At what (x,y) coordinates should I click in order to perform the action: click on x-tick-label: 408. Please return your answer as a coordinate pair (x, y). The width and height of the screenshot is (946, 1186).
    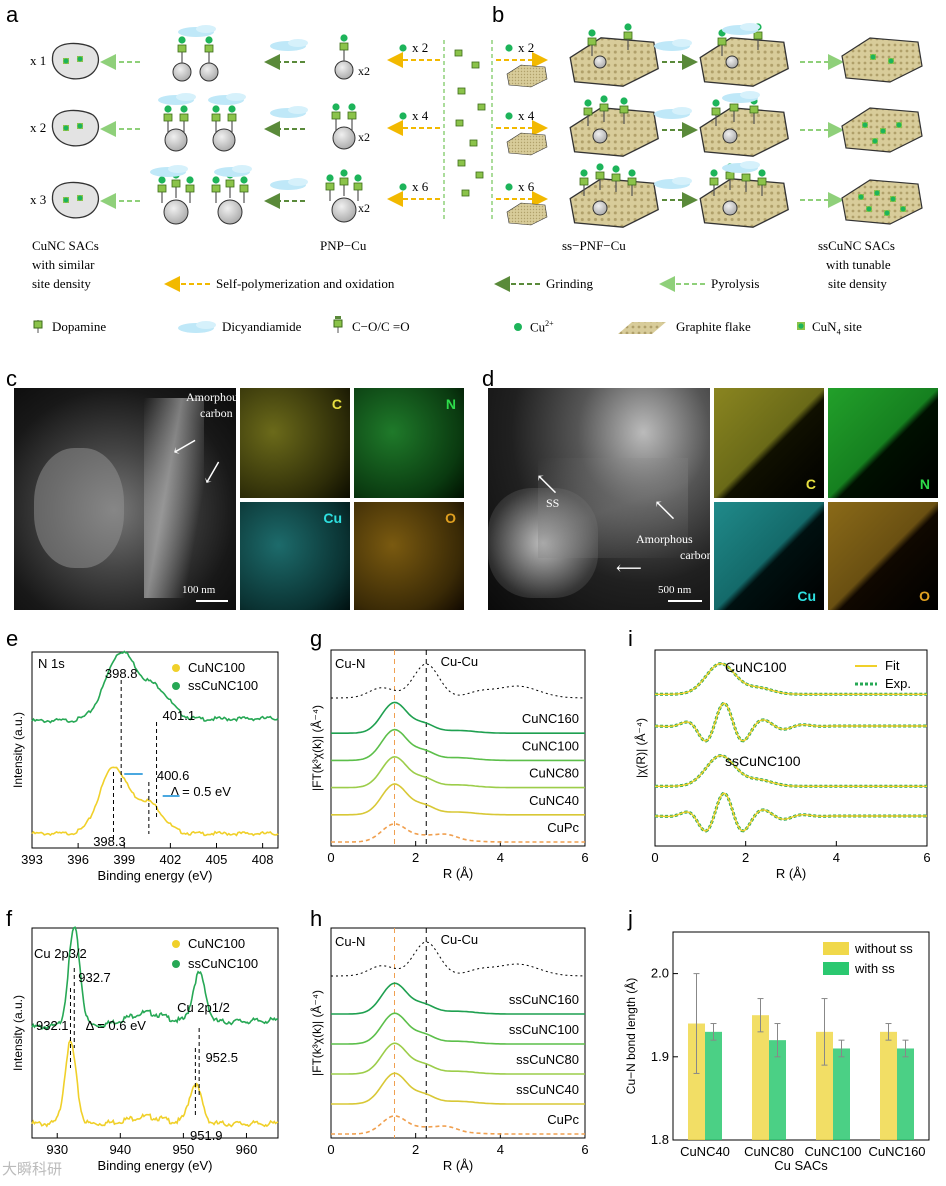
    Looking at the image, I should click on (263, 859).